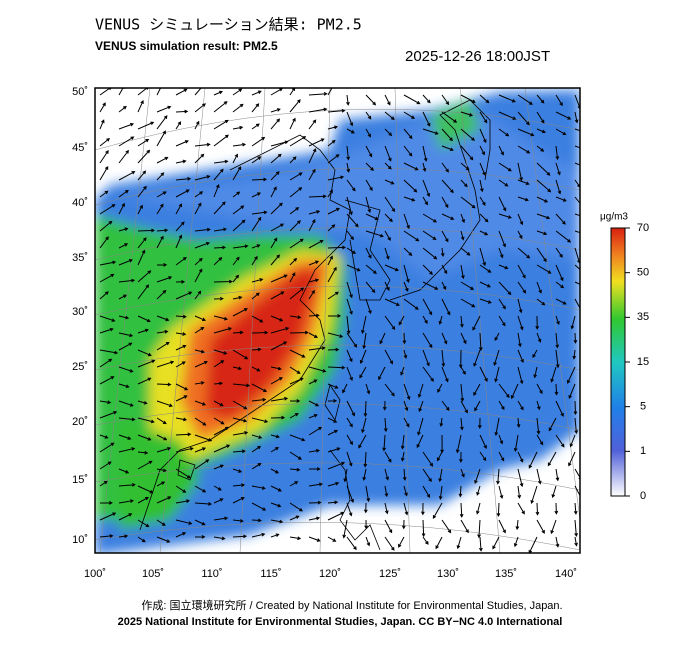 This screenshot has height=649, width=700. I want to click on colorbar-unit: μg/m3, so click(614, 217).